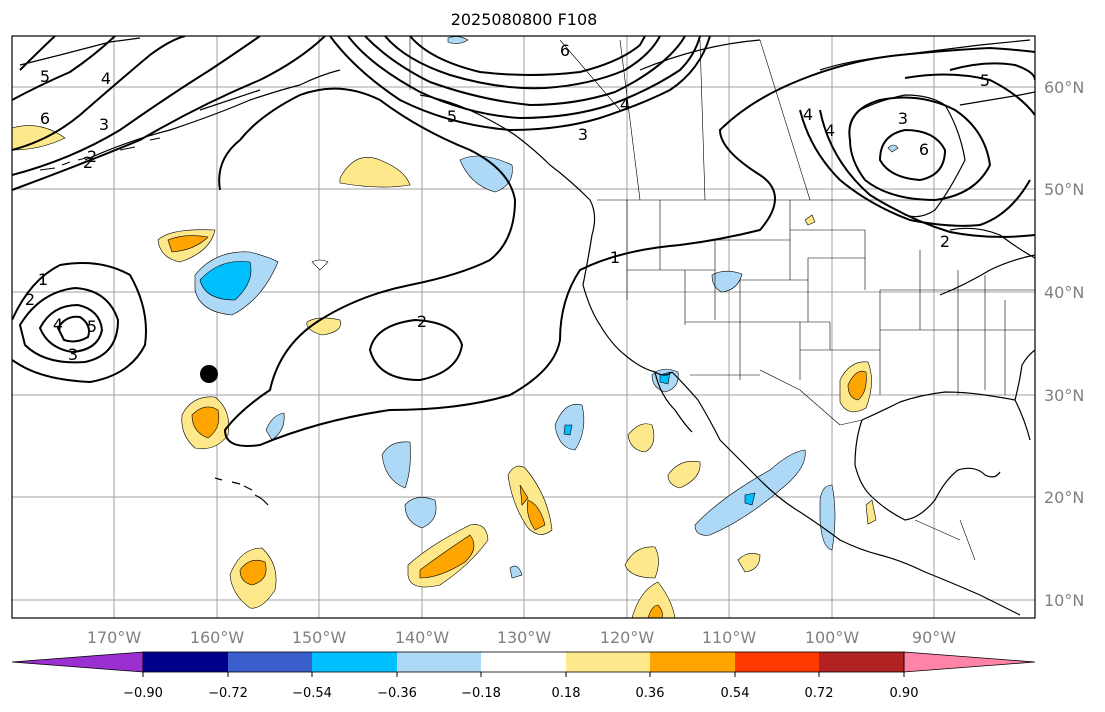 The image size is (1105, 712). What do you see at coordinates (114, 637) in the screenshot?
I see `lon-label-170w: 170°W` at bounding box center [114, 637].